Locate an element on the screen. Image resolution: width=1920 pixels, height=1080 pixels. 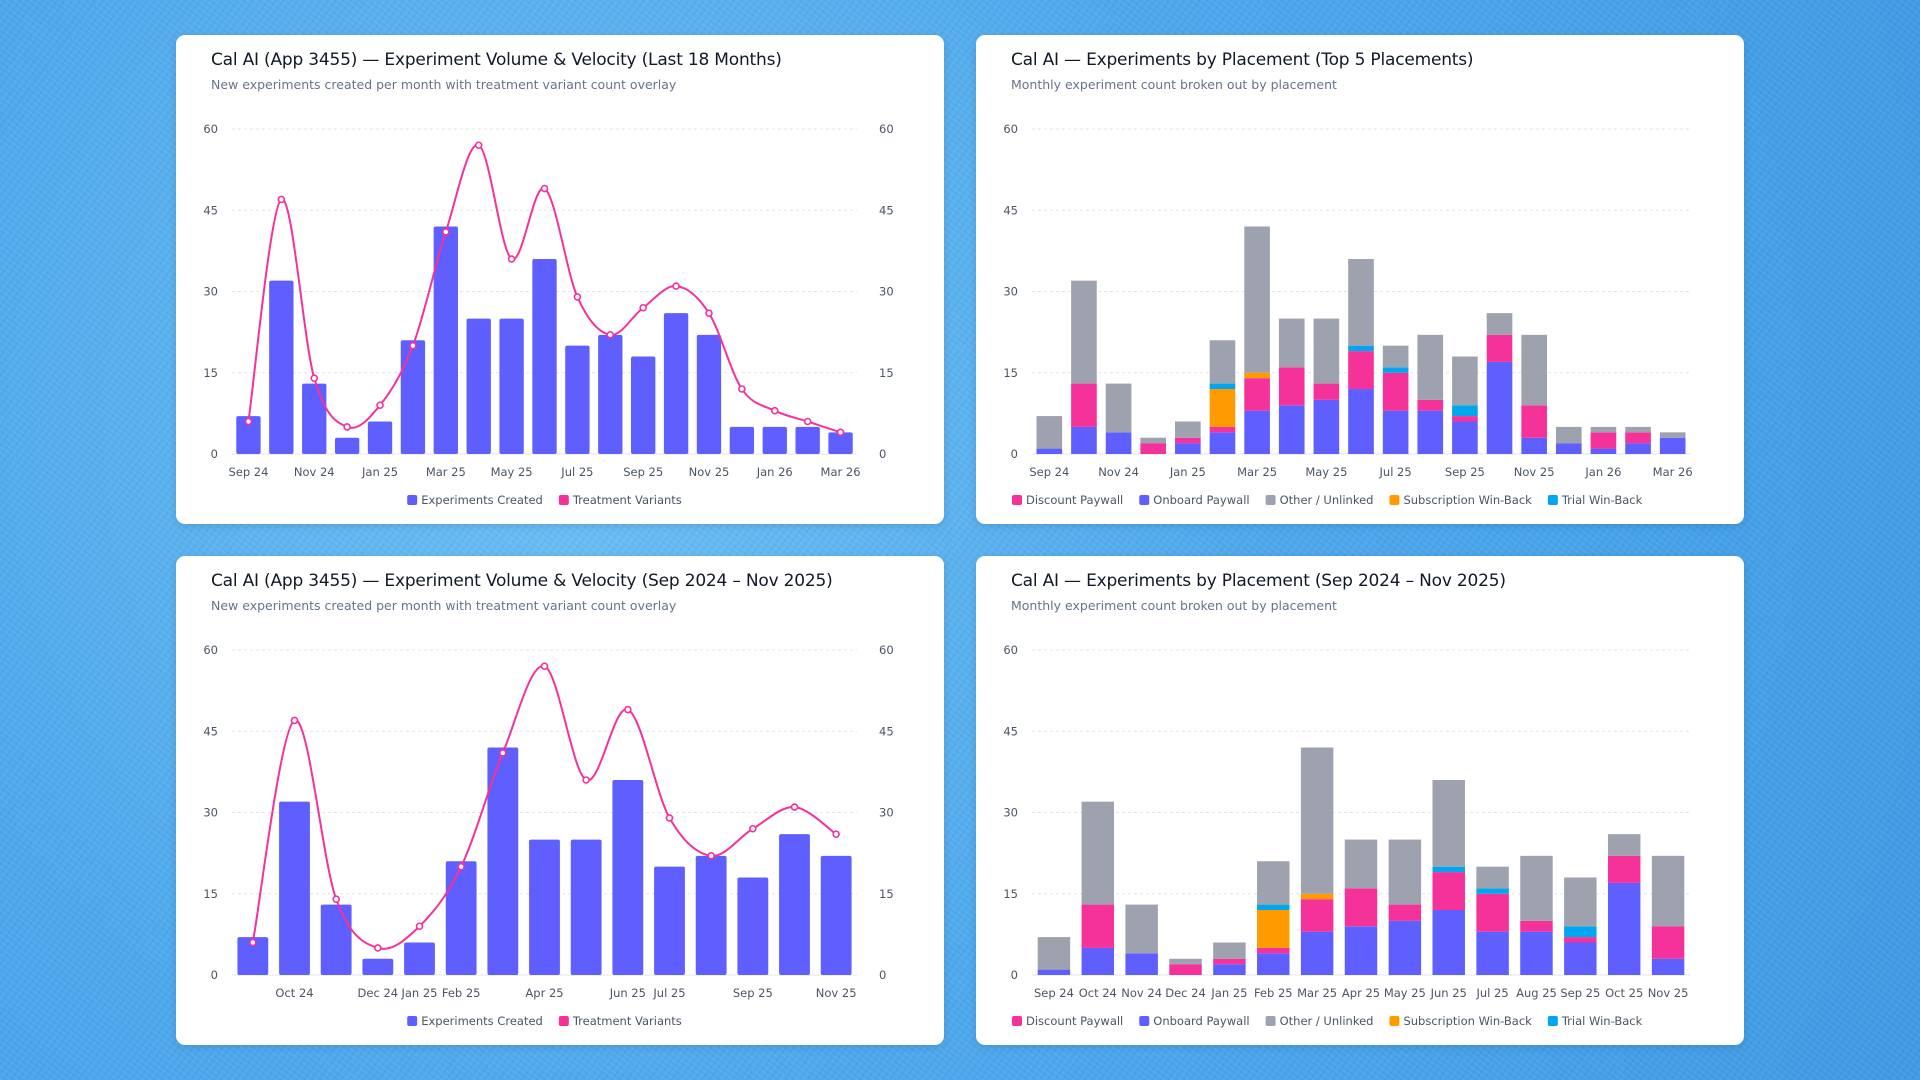
y-tick-label: 60 is located at coordinates (210, 650).